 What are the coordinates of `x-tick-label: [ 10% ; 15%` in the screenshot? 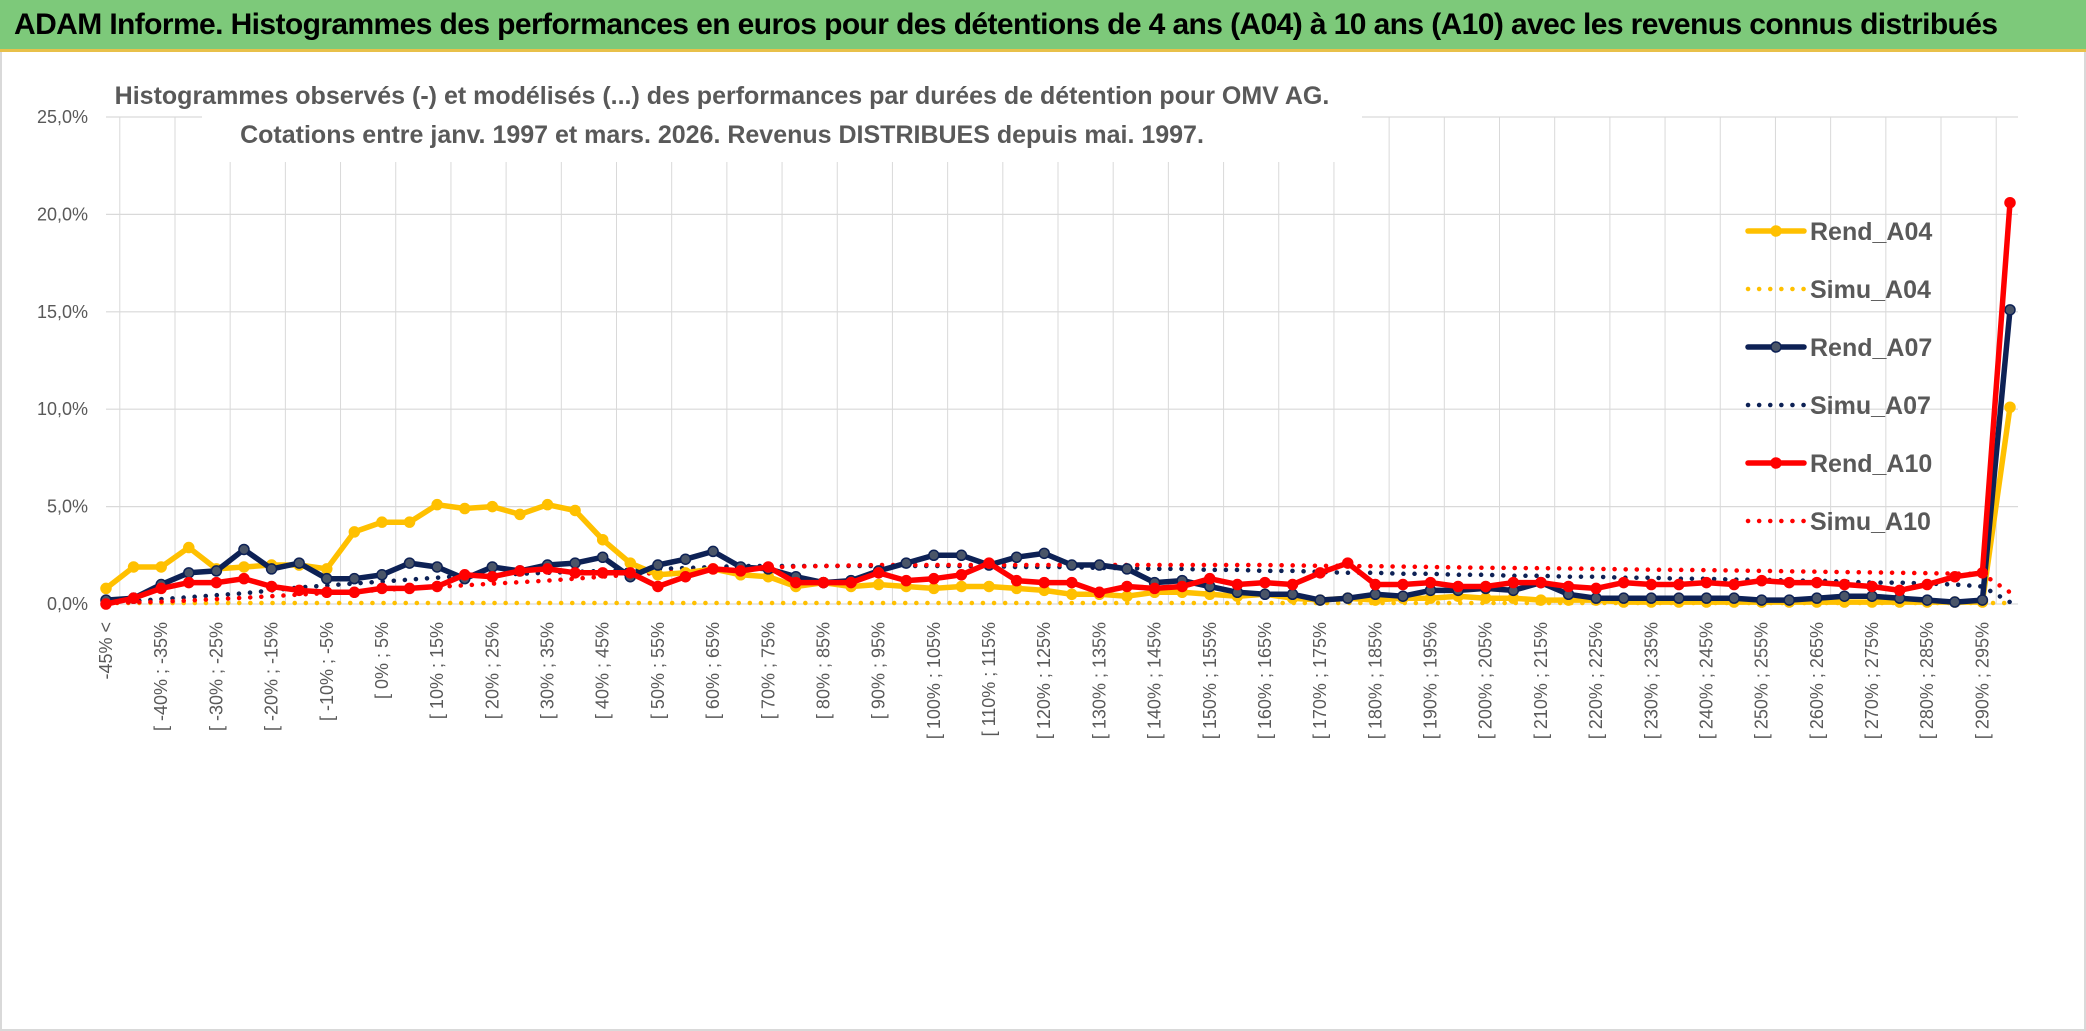 It's located at (437, 670).